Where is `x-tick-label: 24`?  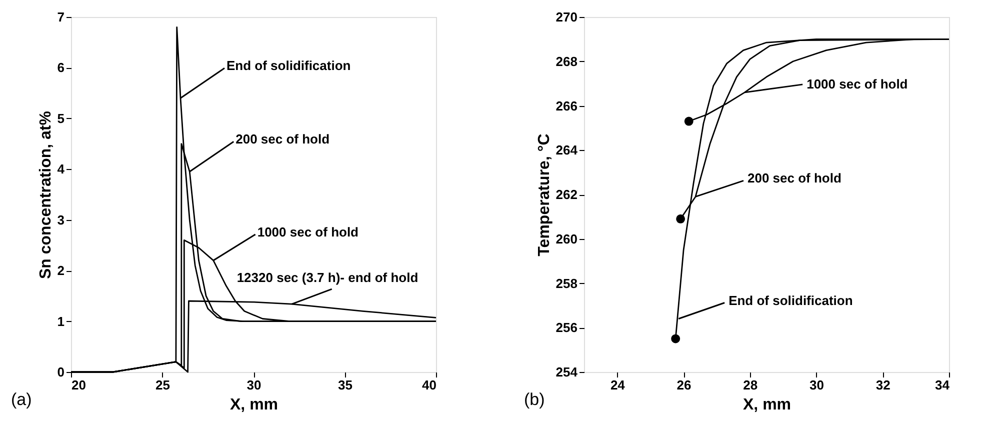
x-tick-label: 24 is located at coordinates (618, 385).